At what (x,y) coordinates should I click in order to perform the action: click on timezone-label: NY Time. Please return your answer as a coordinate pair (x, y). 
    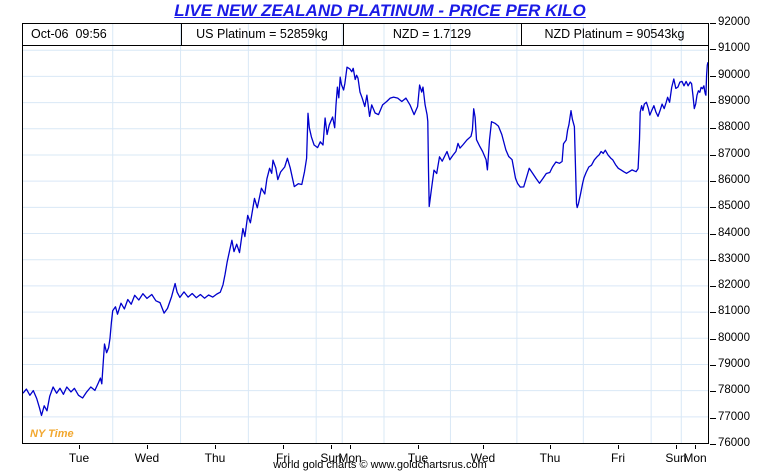
    Looking at the image, I should click on (52, 434).